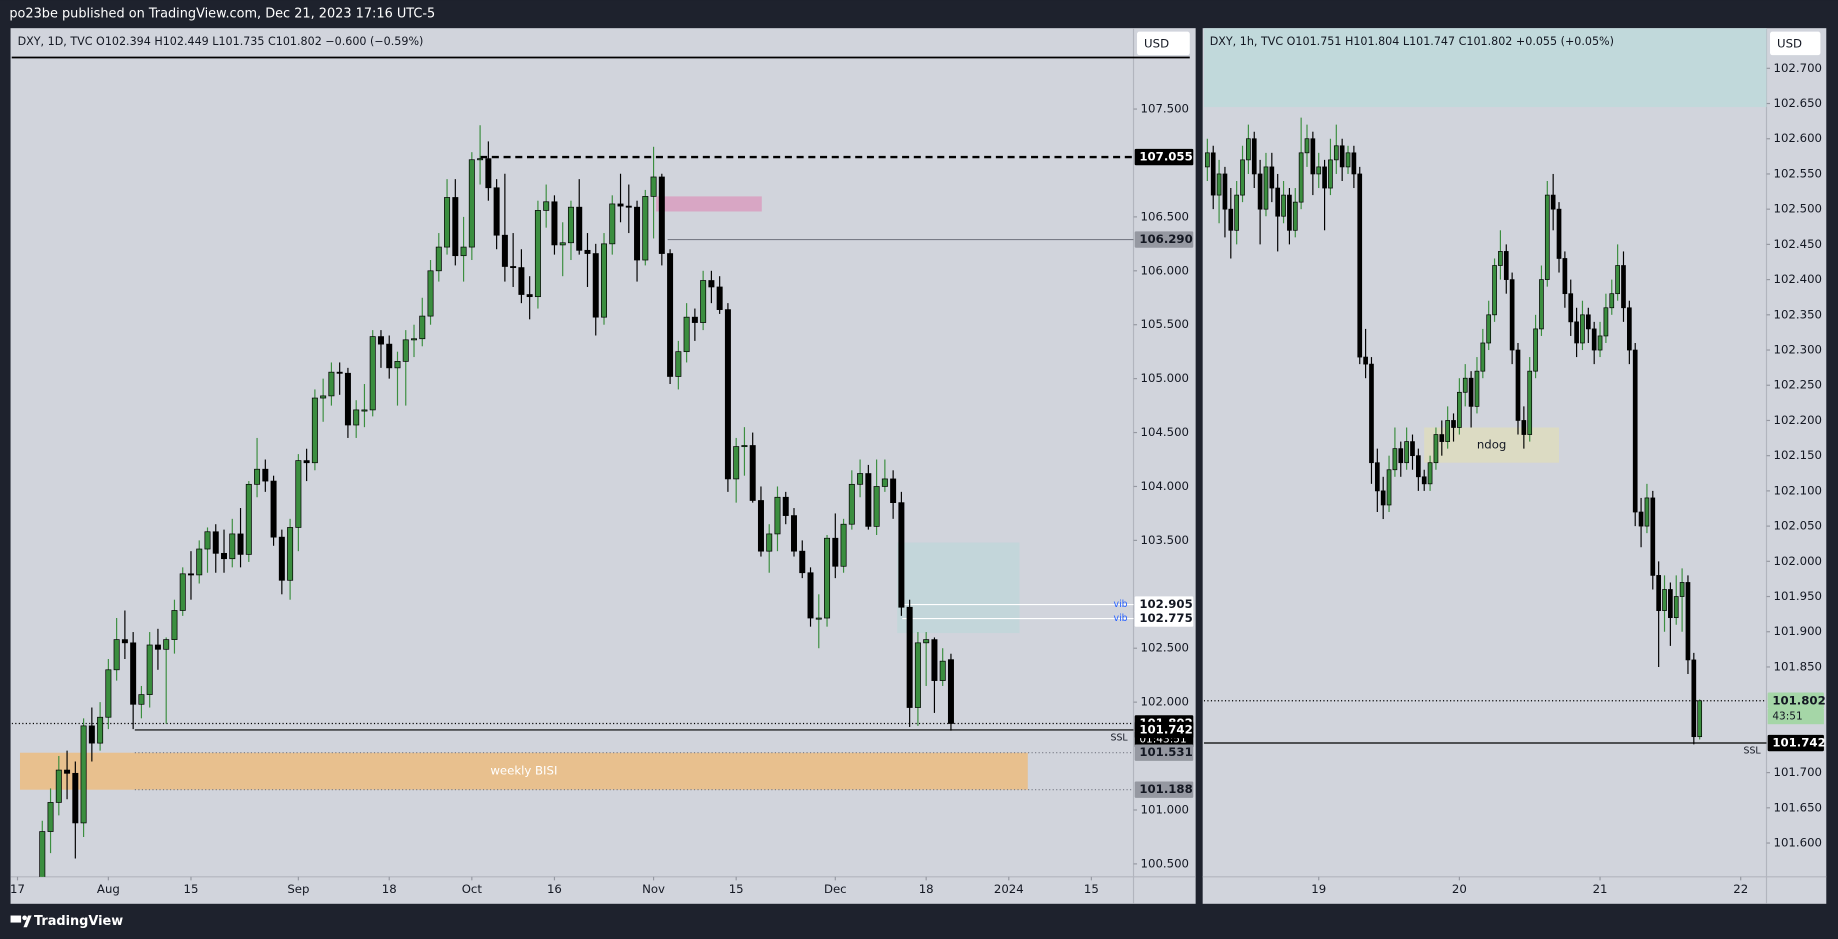 This screenshot has height=939, width=1838. I want to click on y-tick-label: 101.700, so click(1798, 772).